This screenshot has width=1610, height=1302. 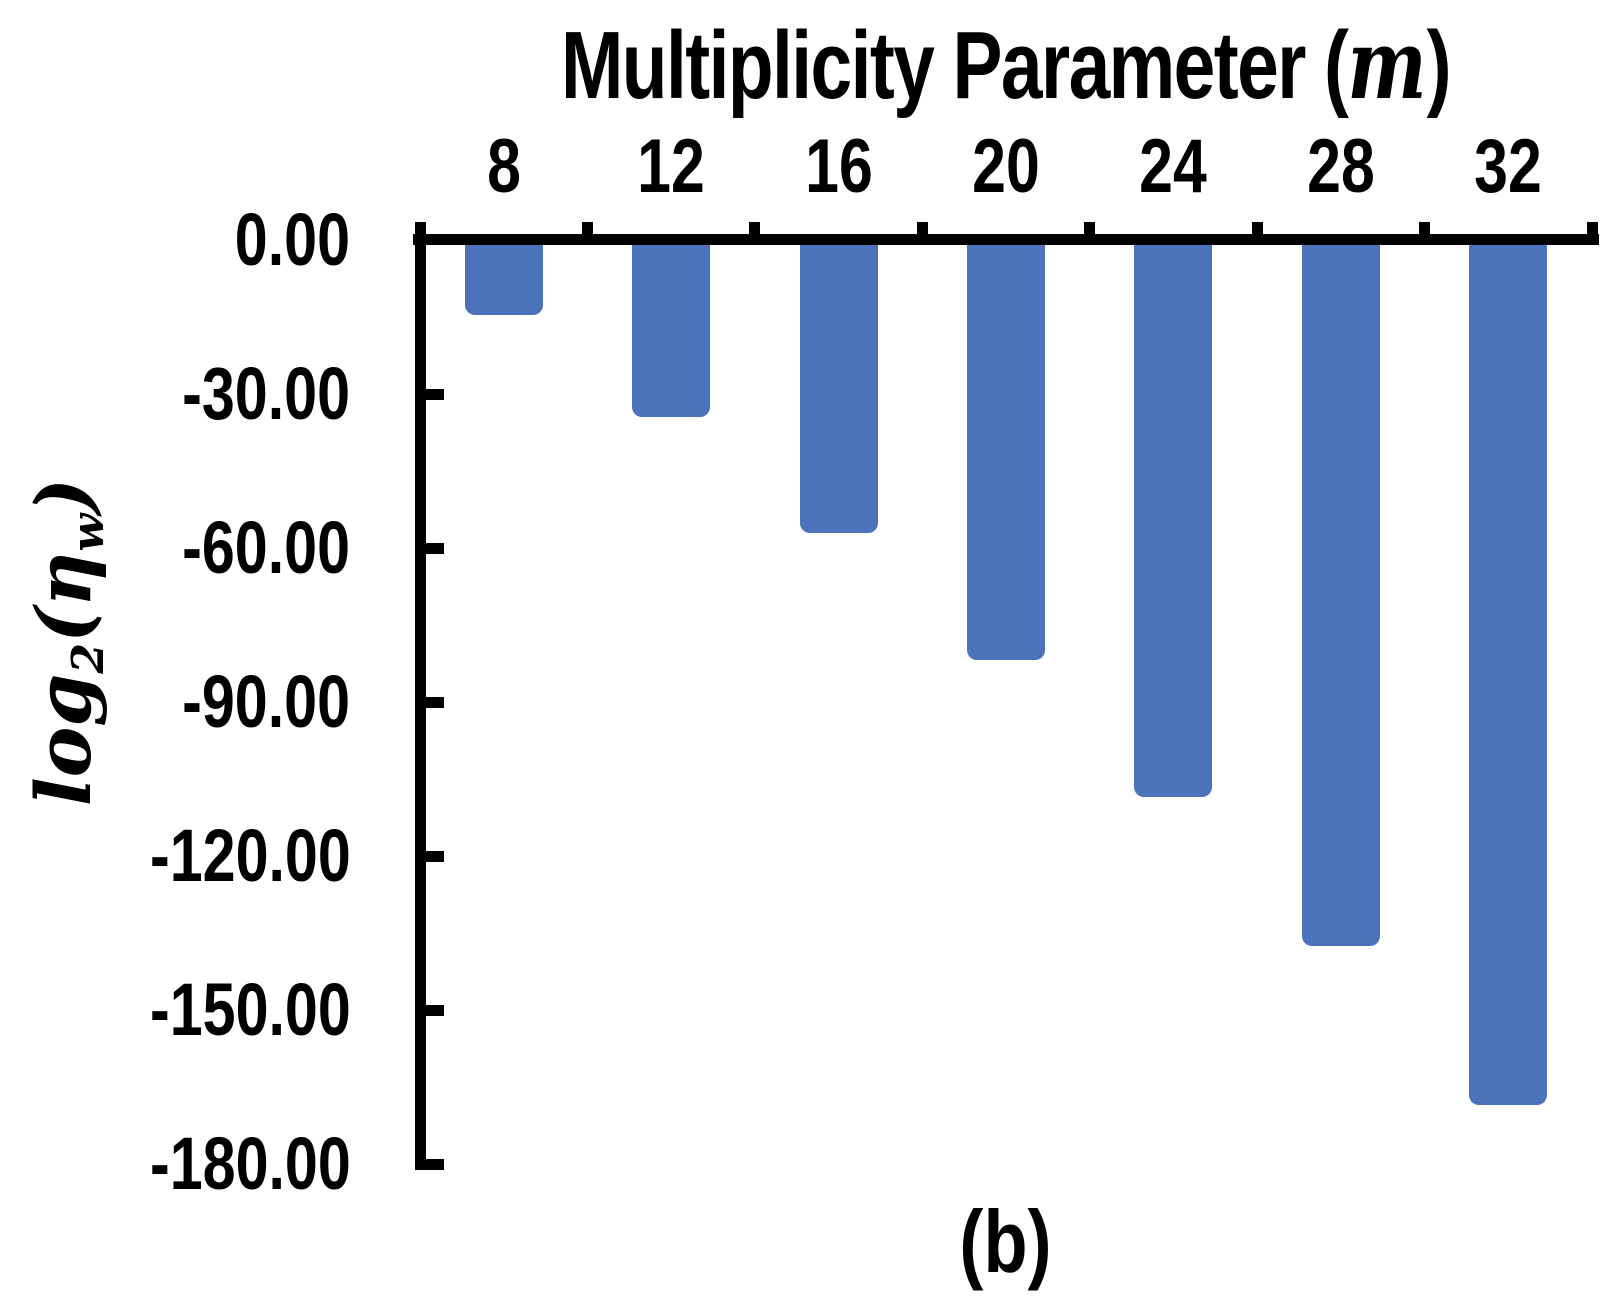 What do you see at coordinates (266, 701) in the screenshot?
I see `y-tick-label--90.00: -90.00` at bounding box center [266, 701].